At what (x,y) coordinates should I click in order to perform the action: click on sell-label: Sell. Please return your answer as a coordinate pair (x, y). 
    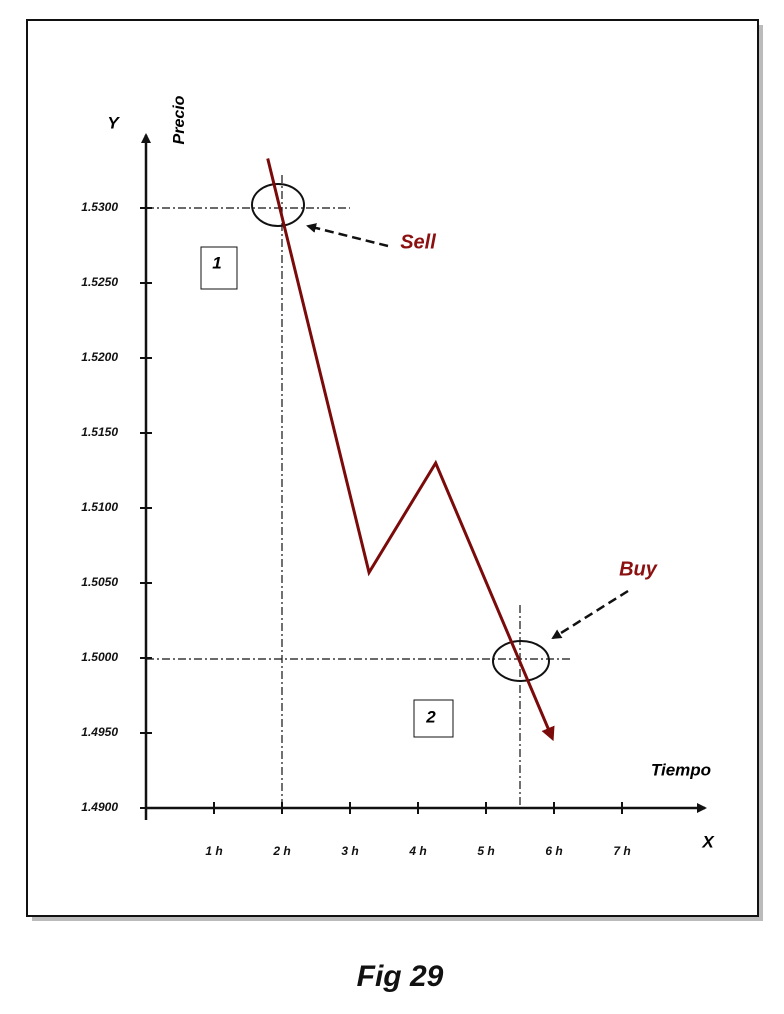
    Looking at the image, I should click on (418, 242).